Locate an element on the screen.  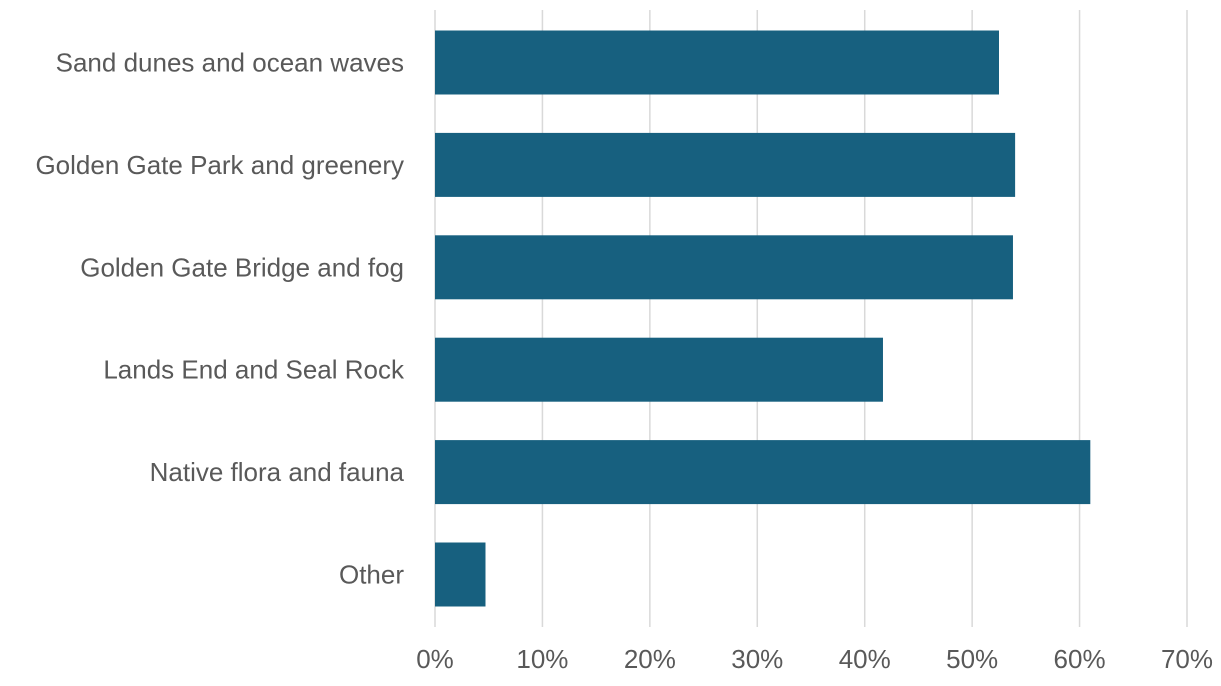
x-tick-label: 50% is located at coordinates (972, 659).